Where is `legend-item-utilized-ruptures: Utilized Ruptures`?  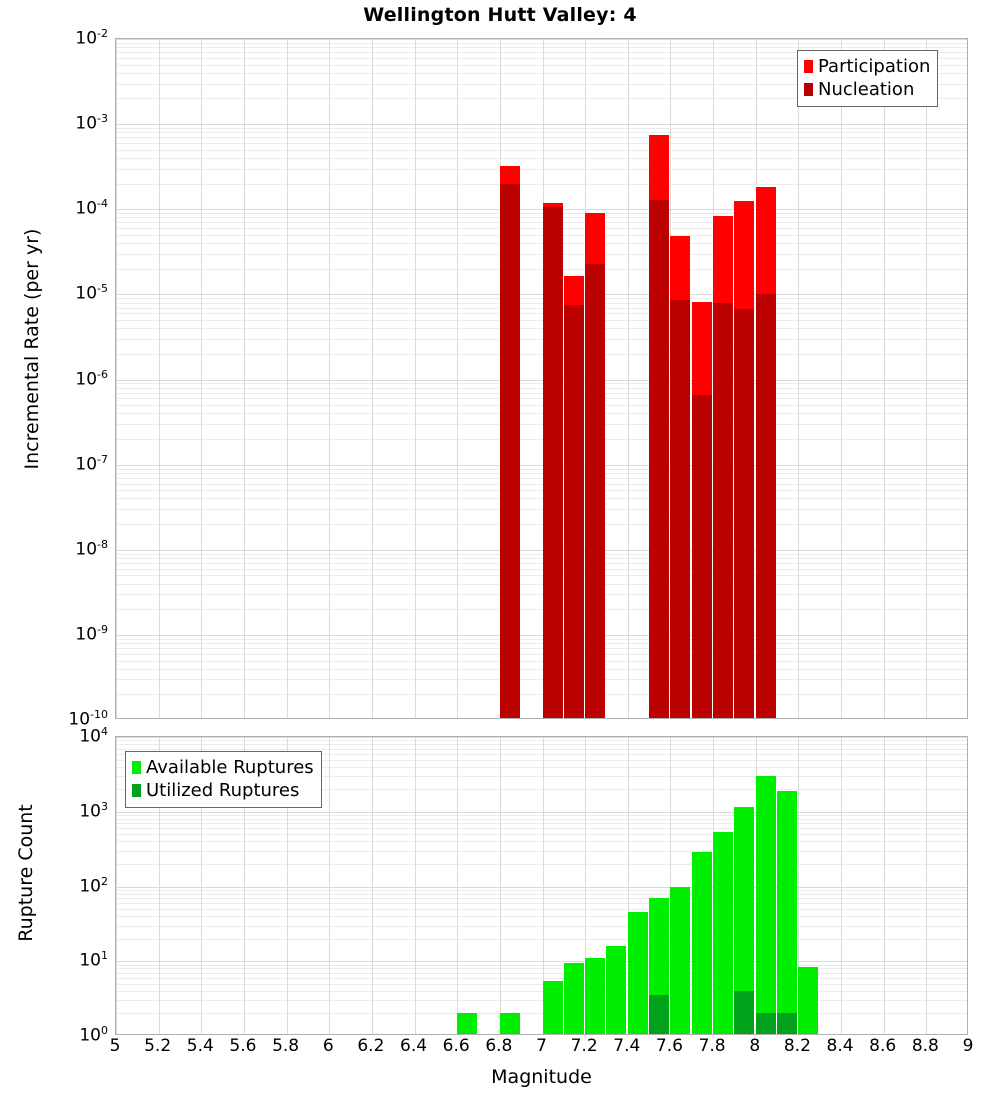
legend-item-utilized-ruptures: Utilized Ruptures is located at coordinates (223, 790).